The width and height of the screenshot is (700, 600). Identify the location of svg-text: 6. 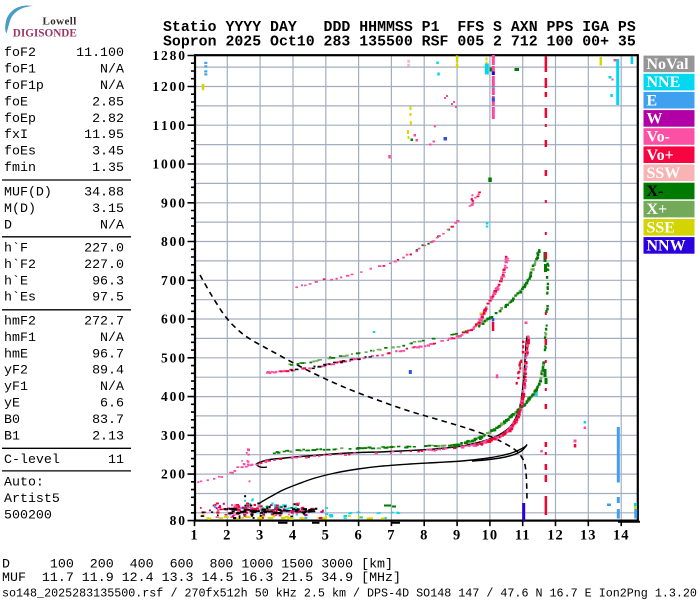
(165, 319).